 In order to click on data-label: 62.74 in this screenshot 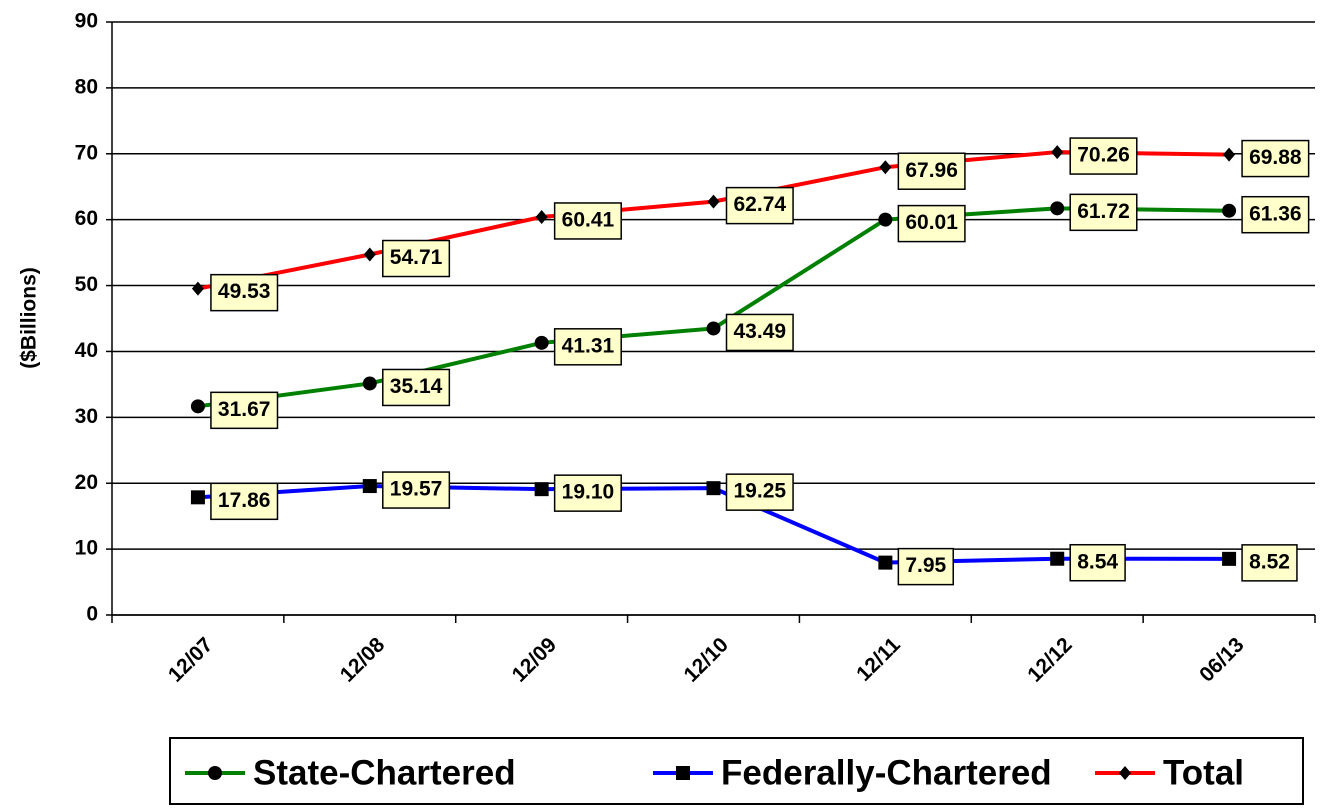, I will do `click(759, 205)`.